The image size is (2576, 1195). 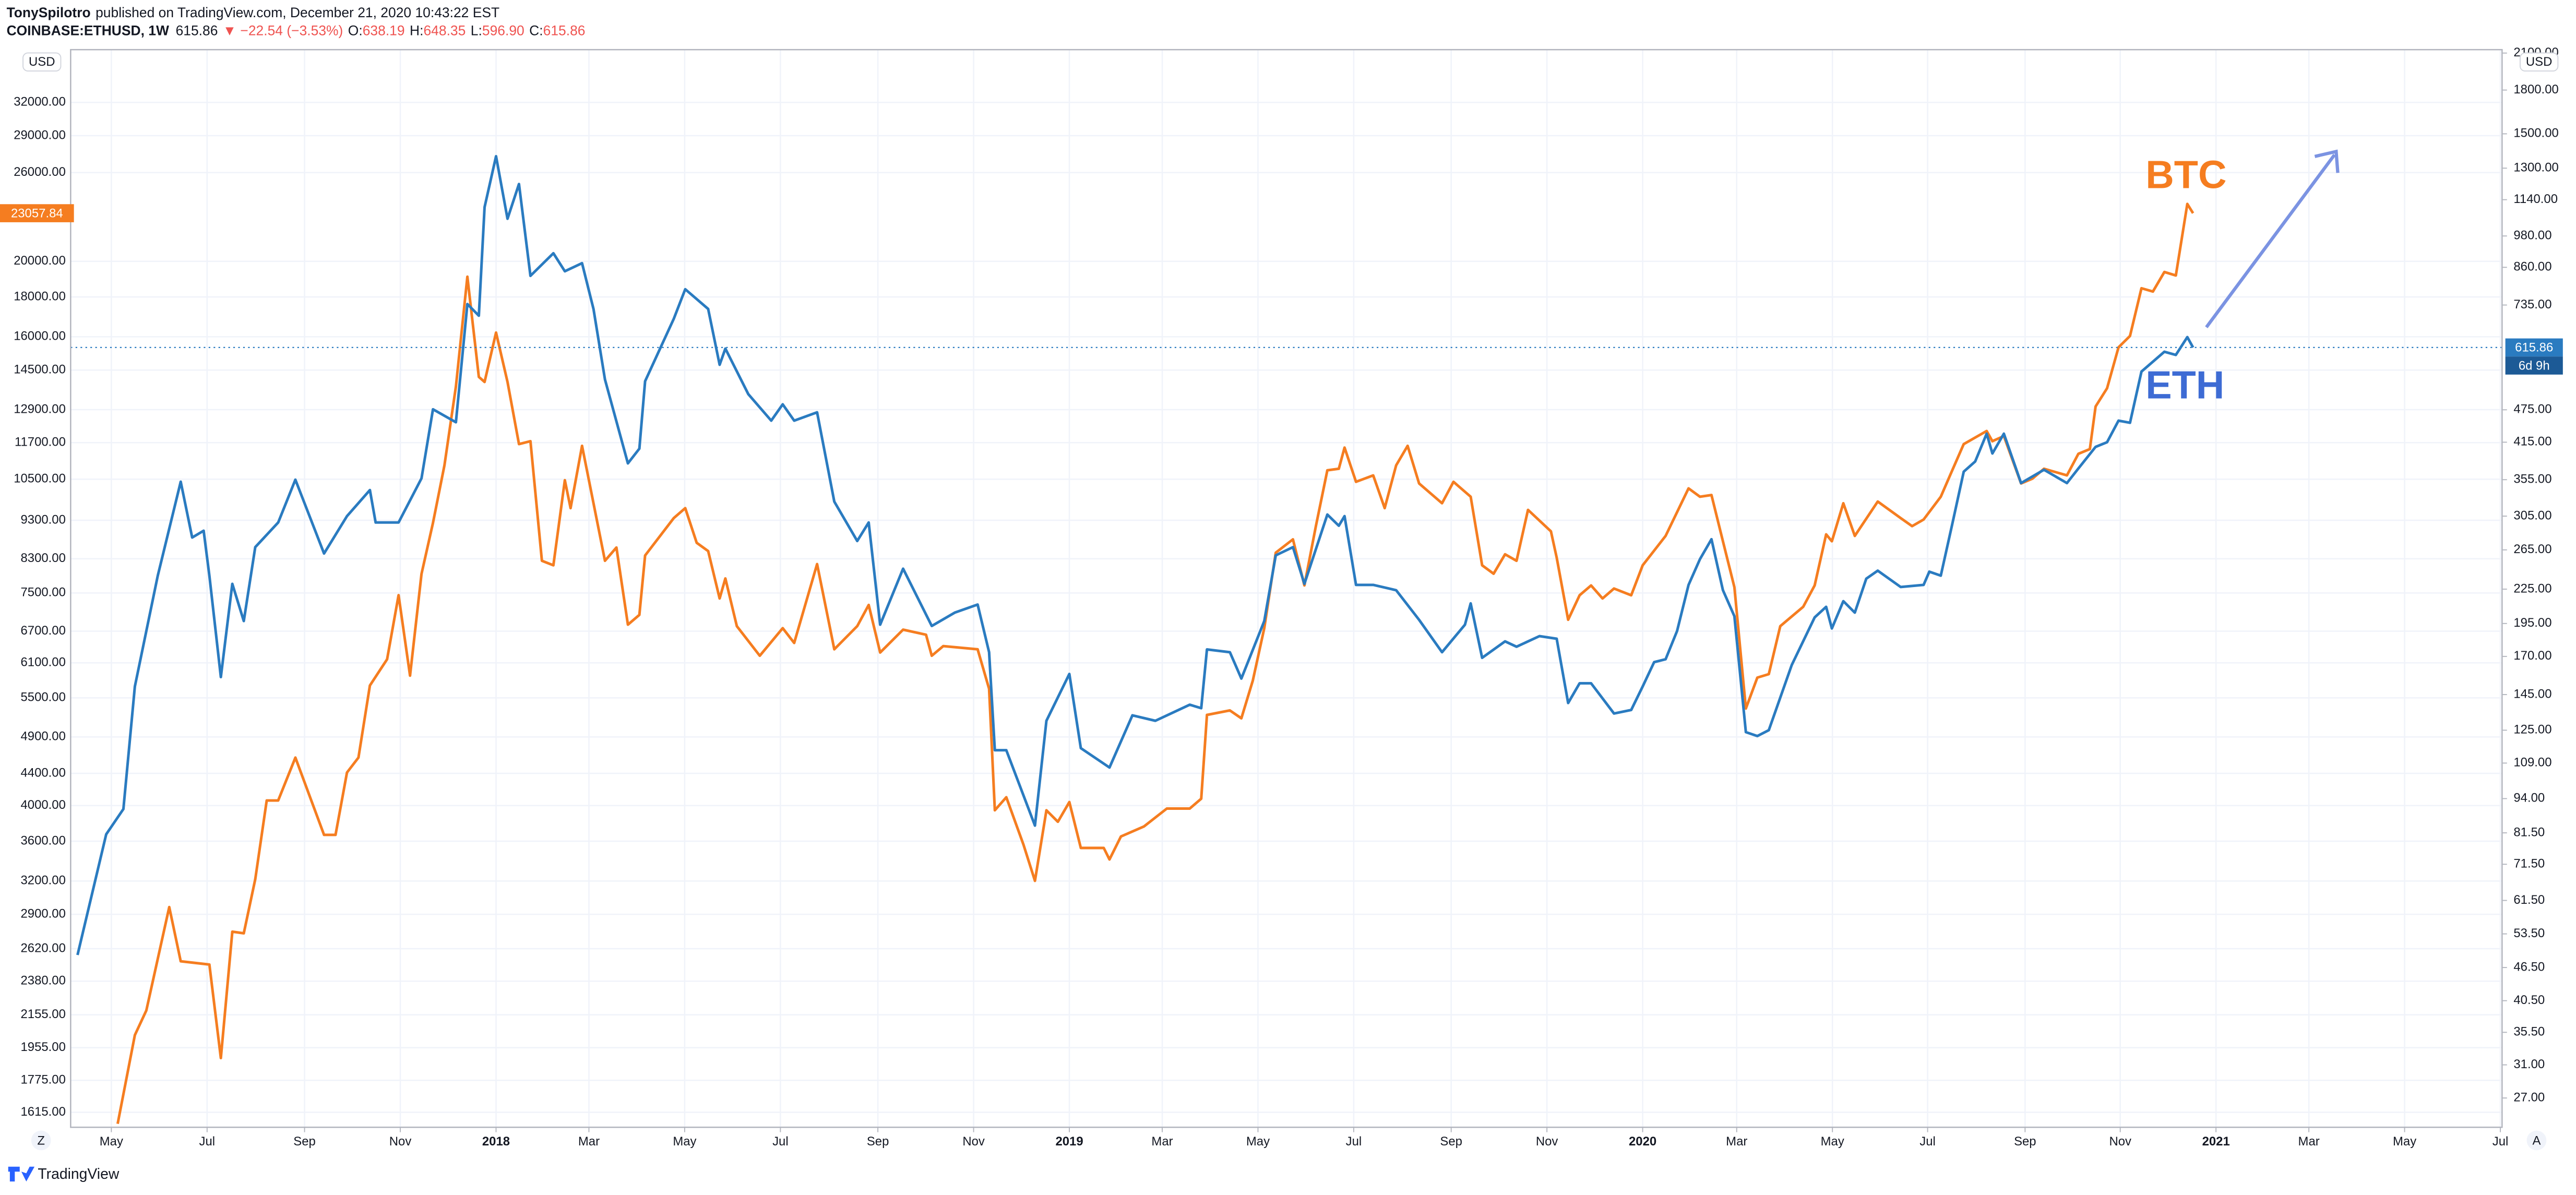 I want to click on scale-button-label: A, so click(x=2536, y=1141).